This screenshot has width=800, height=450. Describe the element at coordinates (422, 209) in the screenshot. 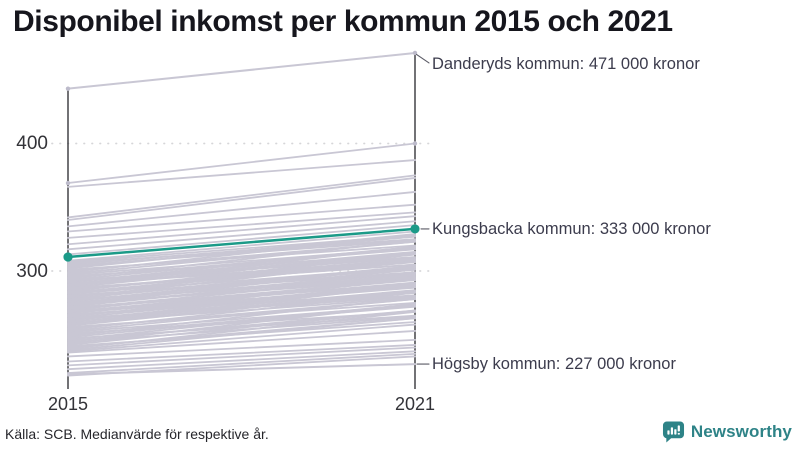

I see `callout-leaders` at that location.